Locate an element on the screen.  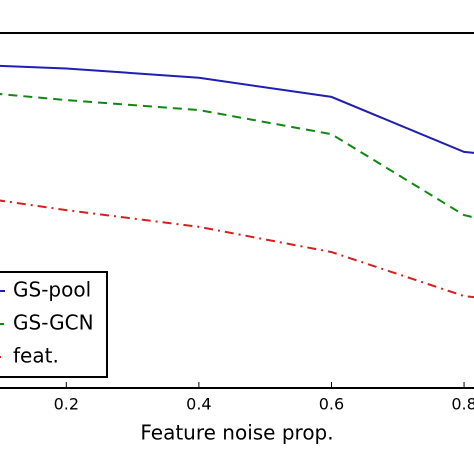
legend-label: GS-GCN is located at coordinates (53, 323).